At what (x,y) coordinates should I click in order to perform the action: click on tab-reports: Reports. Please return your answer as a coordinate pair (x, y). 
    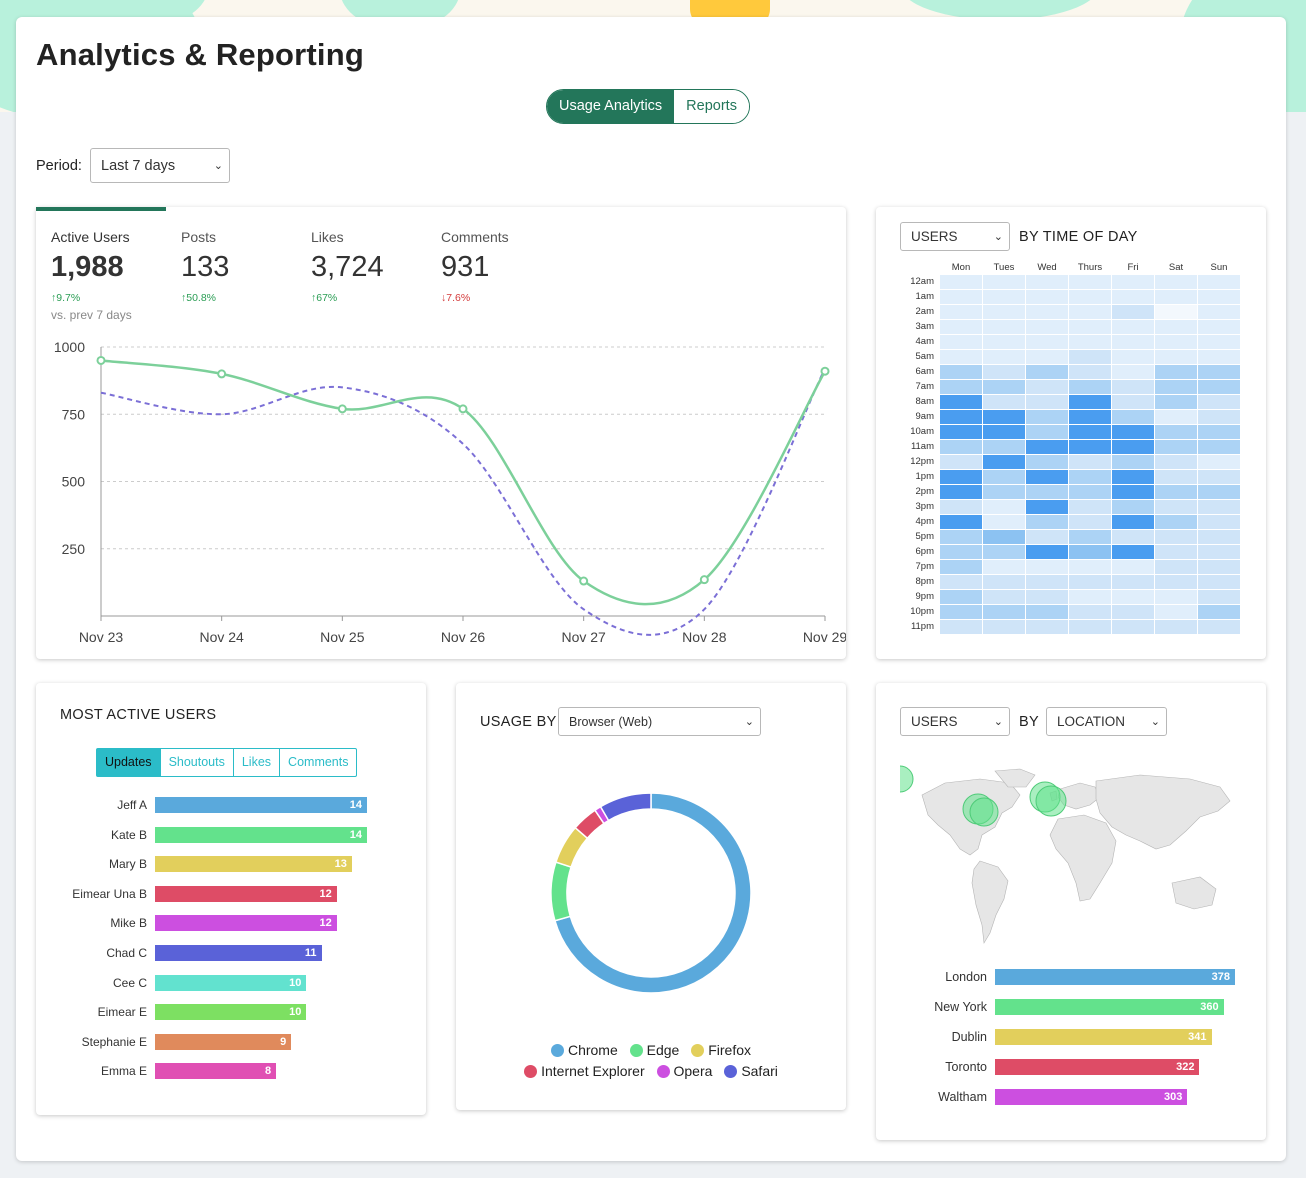
    Looking at the image, I should click on (711, 106).